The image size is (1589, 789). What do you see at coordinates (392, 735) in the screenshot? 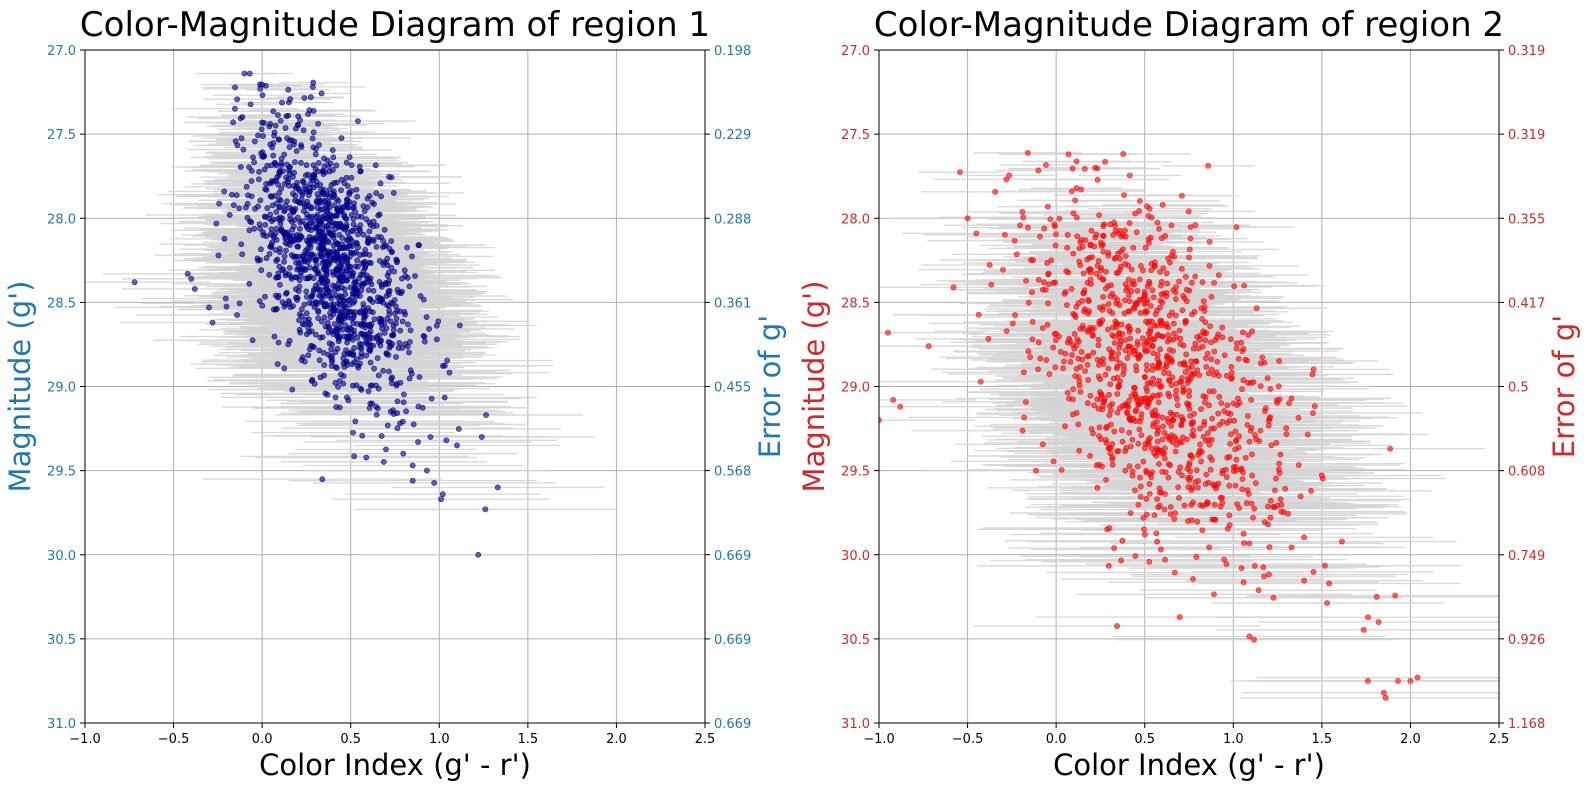
I see `x-axis: −1.0 −0.5 0.0 0.5 1.0 1.5 2.0 2.5` at bounding box center [392, 735].